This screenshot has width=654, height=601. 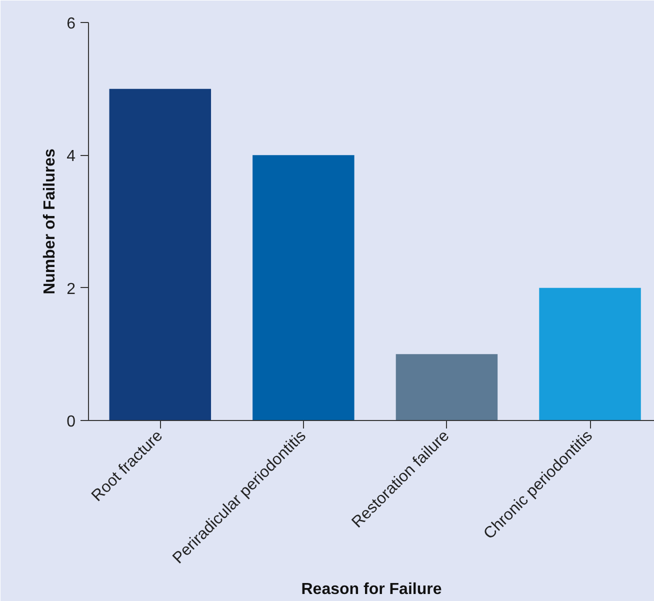 I want to click on y-tick-label: 6, so click(x=71, y=24).